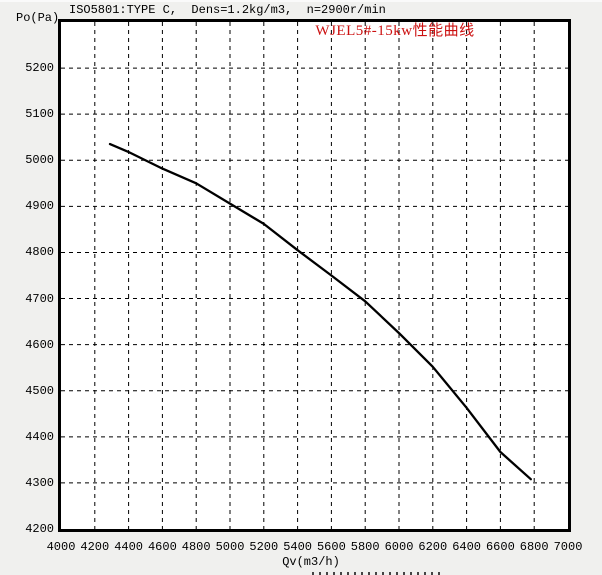 The image size is (602, 575). What do you see at coordinates (39, 482) in the screenshot?
I see `y-tick-label: 4300` at bounding box center [39, 482].